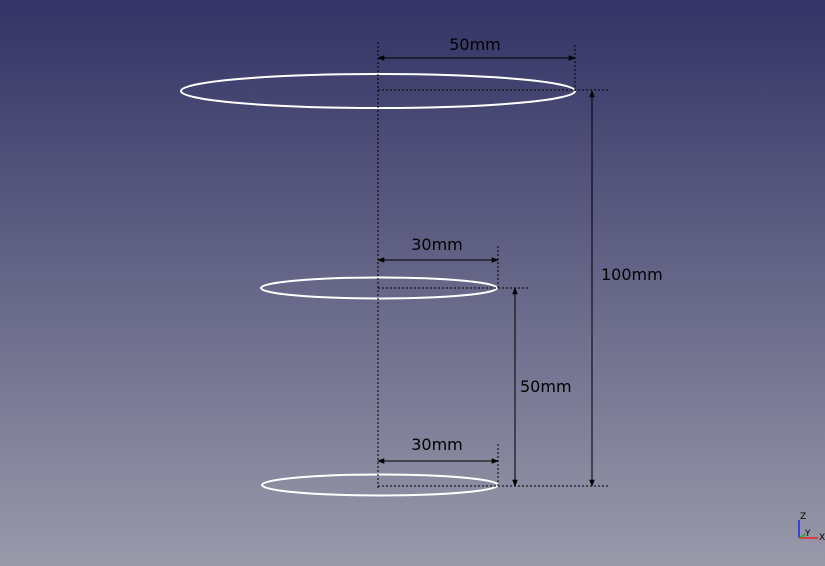  I want to click on bottom-radius-label: 30mm, so click(437, 444).